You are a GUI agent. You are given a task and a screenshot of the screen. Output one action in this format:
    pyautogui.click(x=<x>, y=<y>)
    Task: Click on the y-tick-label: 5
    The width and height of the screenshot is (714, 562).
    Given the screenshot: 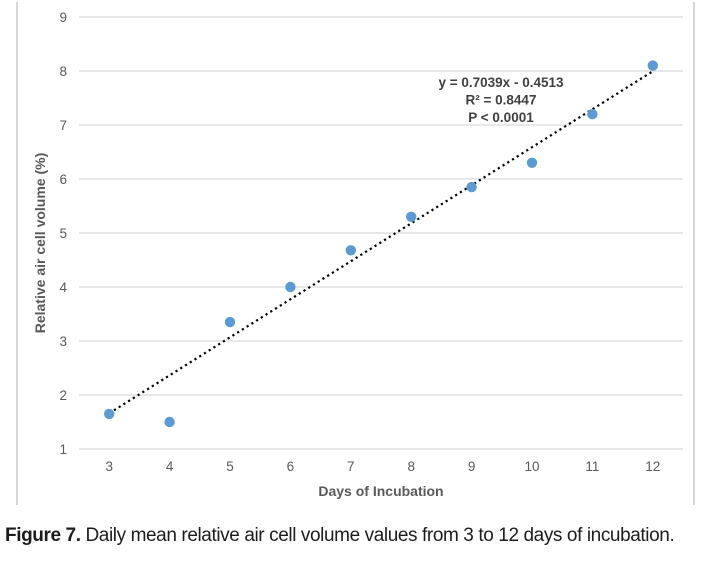 What is the action you would take?
    pyautogui.click(x=63, y=233)
    